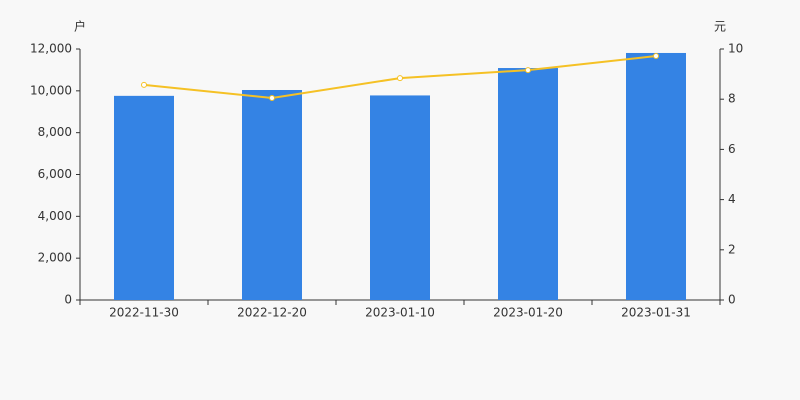 This screenshot has height=400, width=800. Describe the element at coordinates (272, 313) in the screenshot. I see `x-tick-label: 2022-12-20` at that location.